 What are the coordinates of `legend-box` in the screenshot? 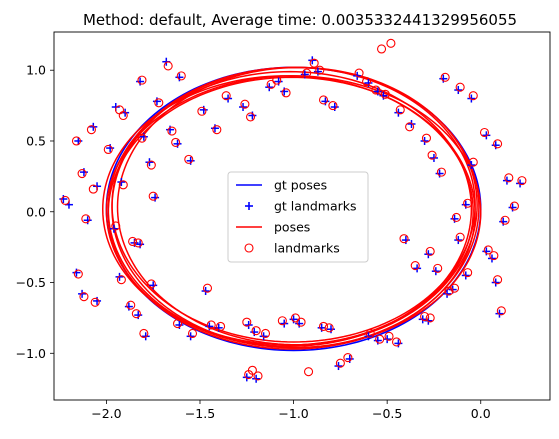 It's located at (298, 217).